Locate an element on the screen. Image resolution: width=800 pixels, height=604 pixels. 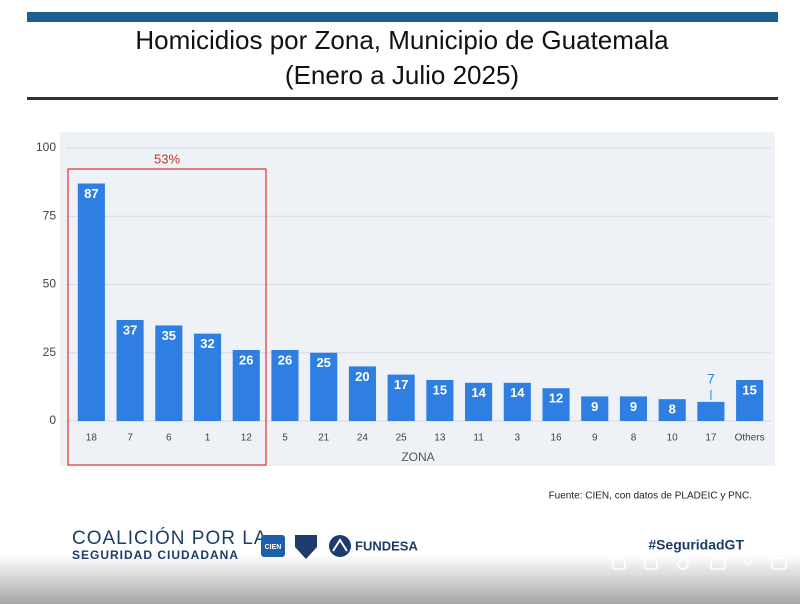
control-slides is located at coordinates (651, 563).